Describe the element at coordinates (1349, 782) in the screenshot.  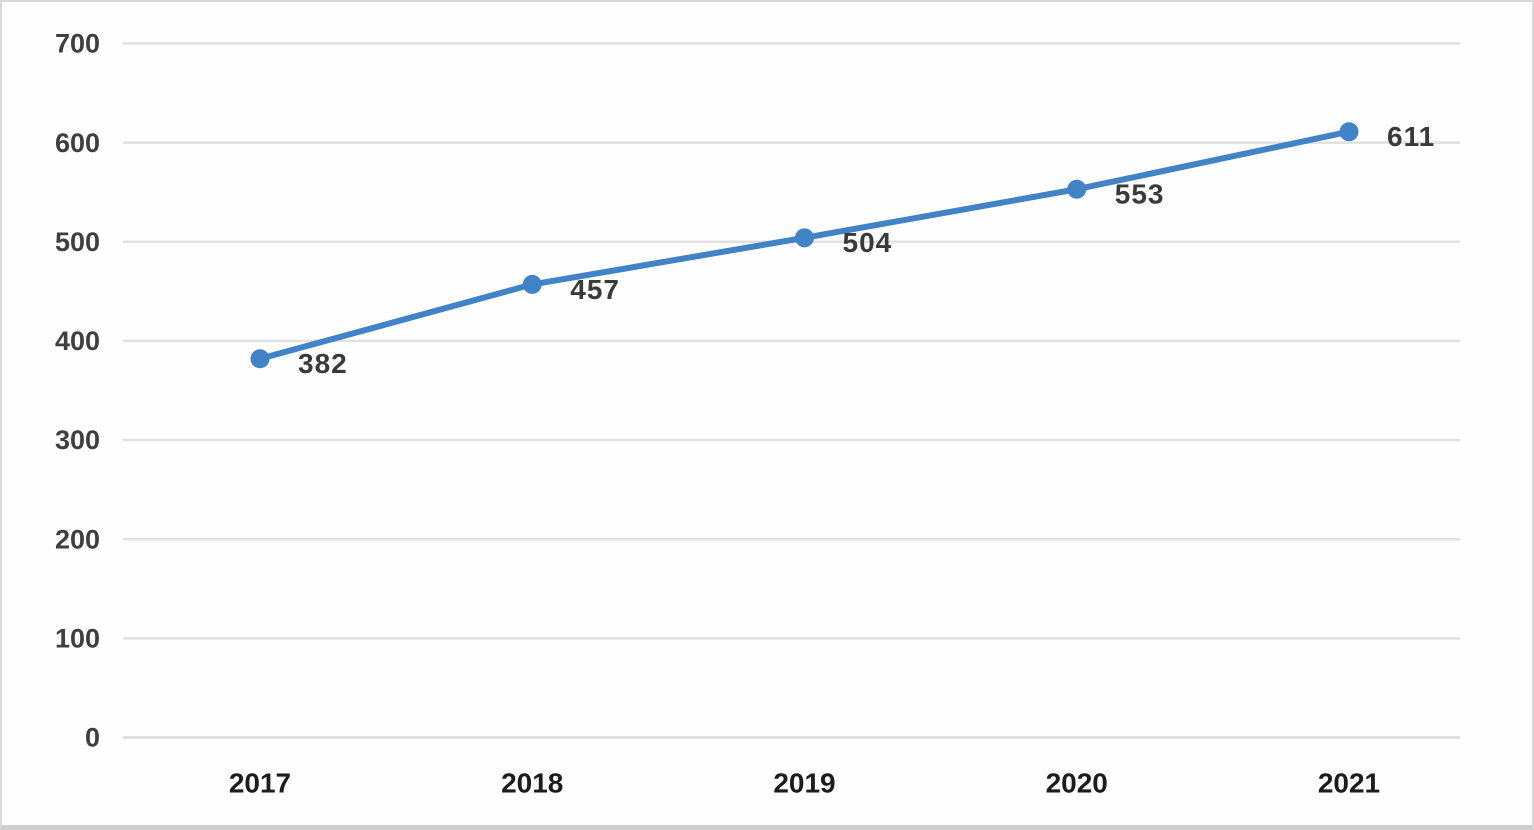
I see `x-tick-label-2021: 2021` at that location.